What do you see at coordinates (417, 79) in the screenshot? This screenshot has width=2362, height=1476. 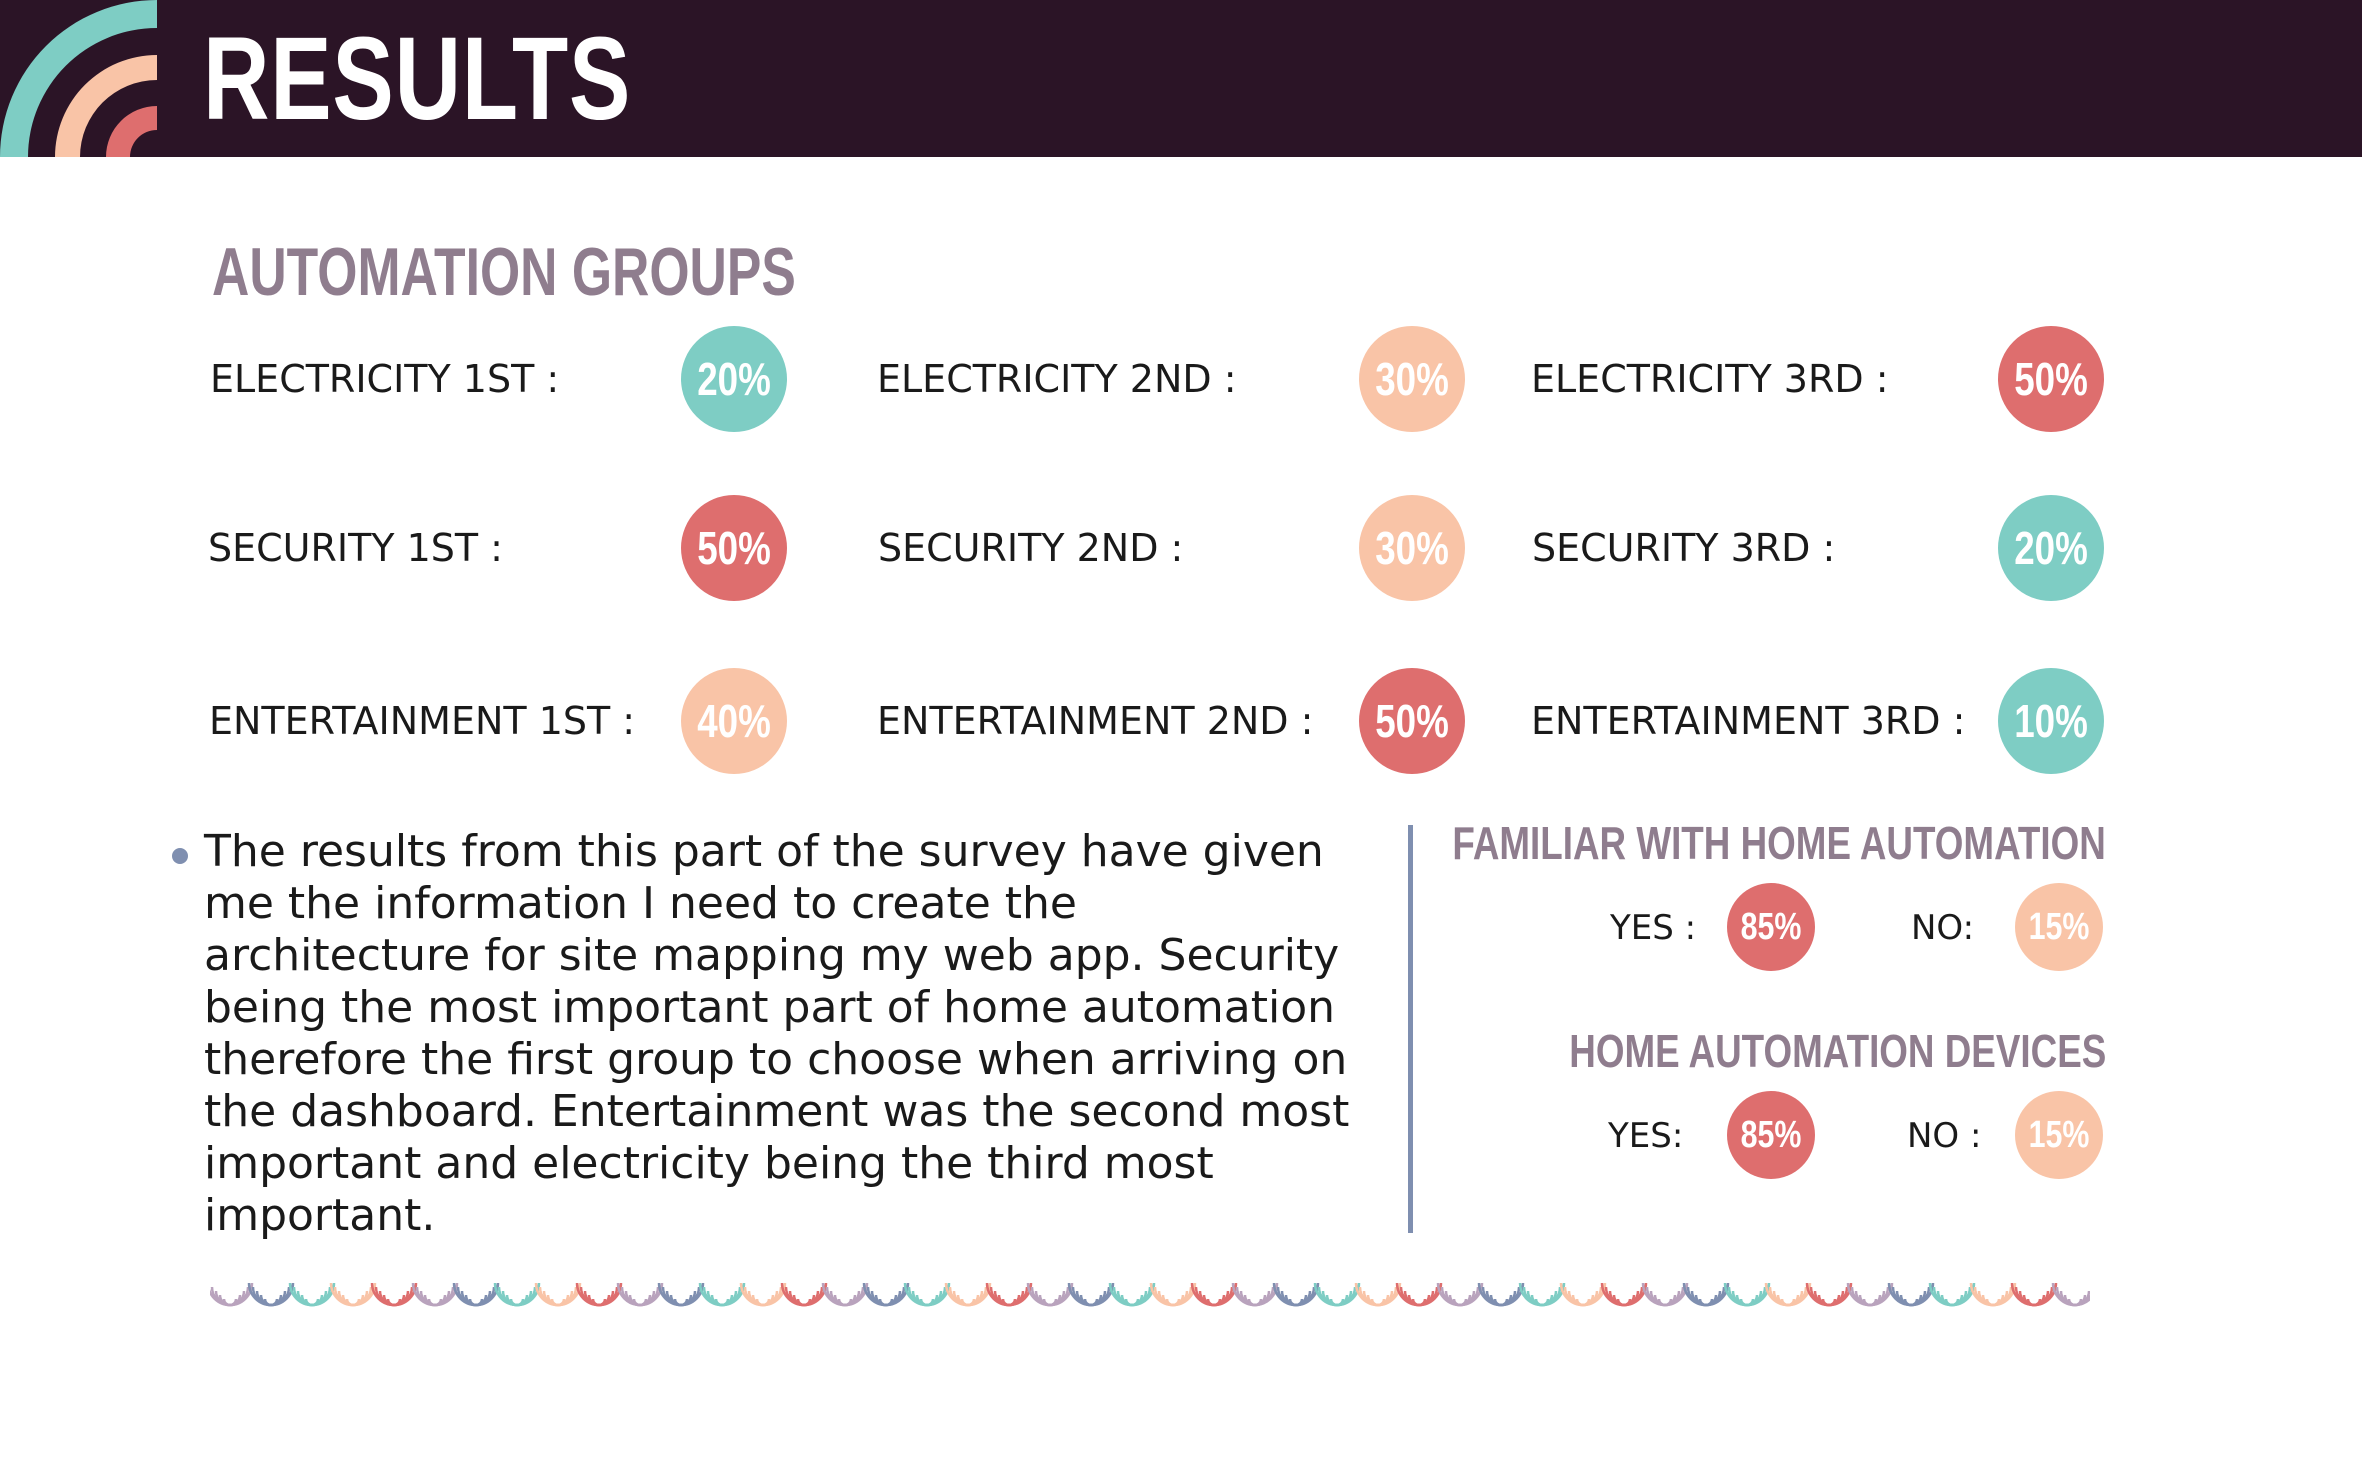 I see `page-title: RESULTS` at bounding box center [417, 79].